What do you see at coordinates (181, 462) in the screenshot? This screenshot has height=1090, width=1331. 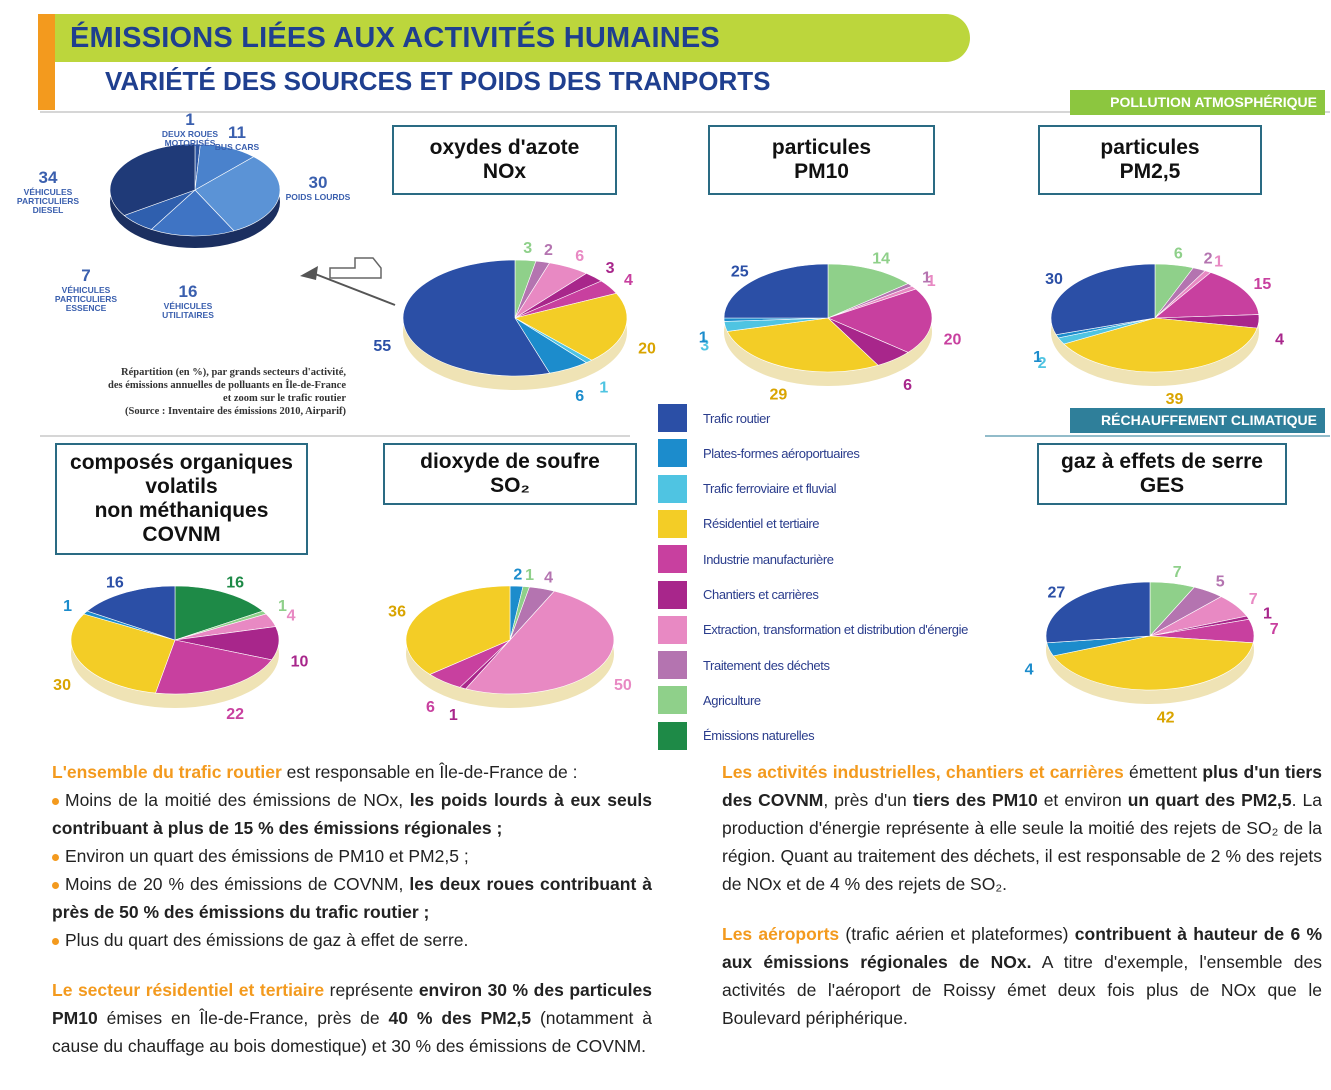 I see `chart-title-line: composés organiques` at bounding box center [181, 462].